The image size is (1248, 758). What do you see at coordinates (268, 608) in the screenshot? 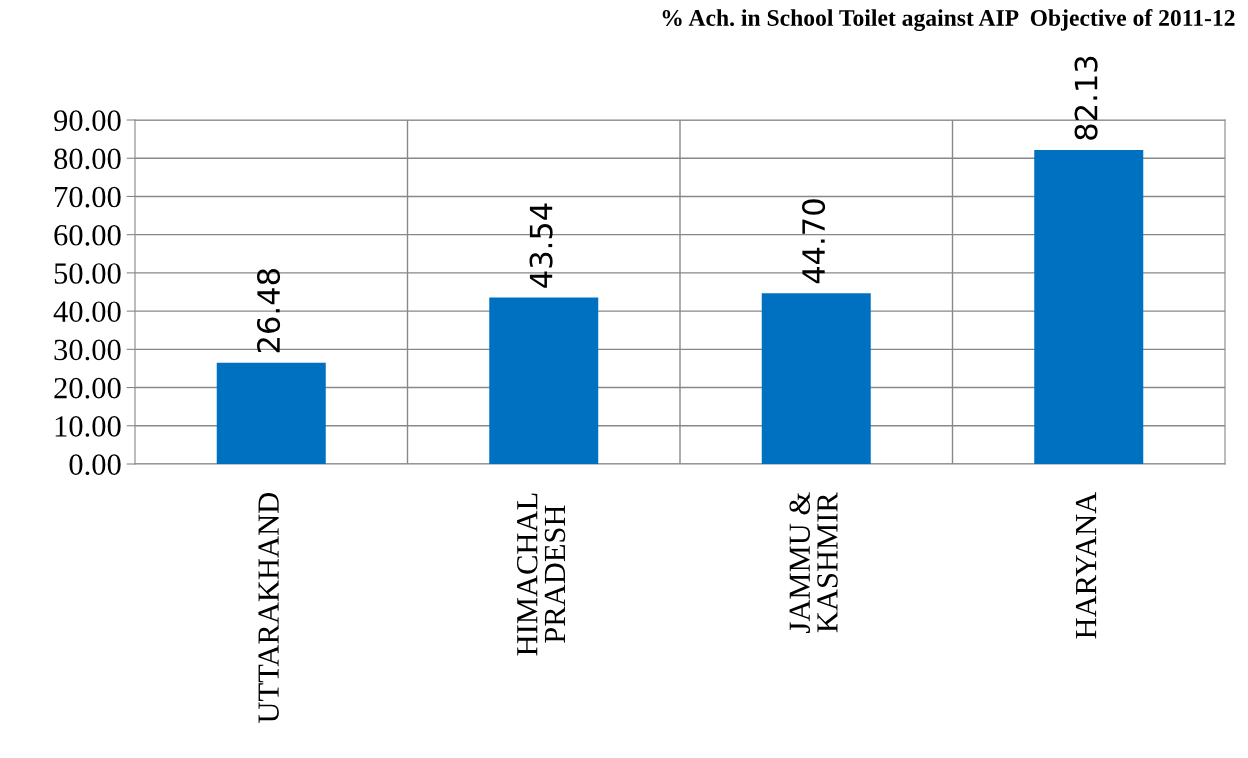
I see `x-tick-label: UTTARAKHAND` at bounding box center [268, 608].